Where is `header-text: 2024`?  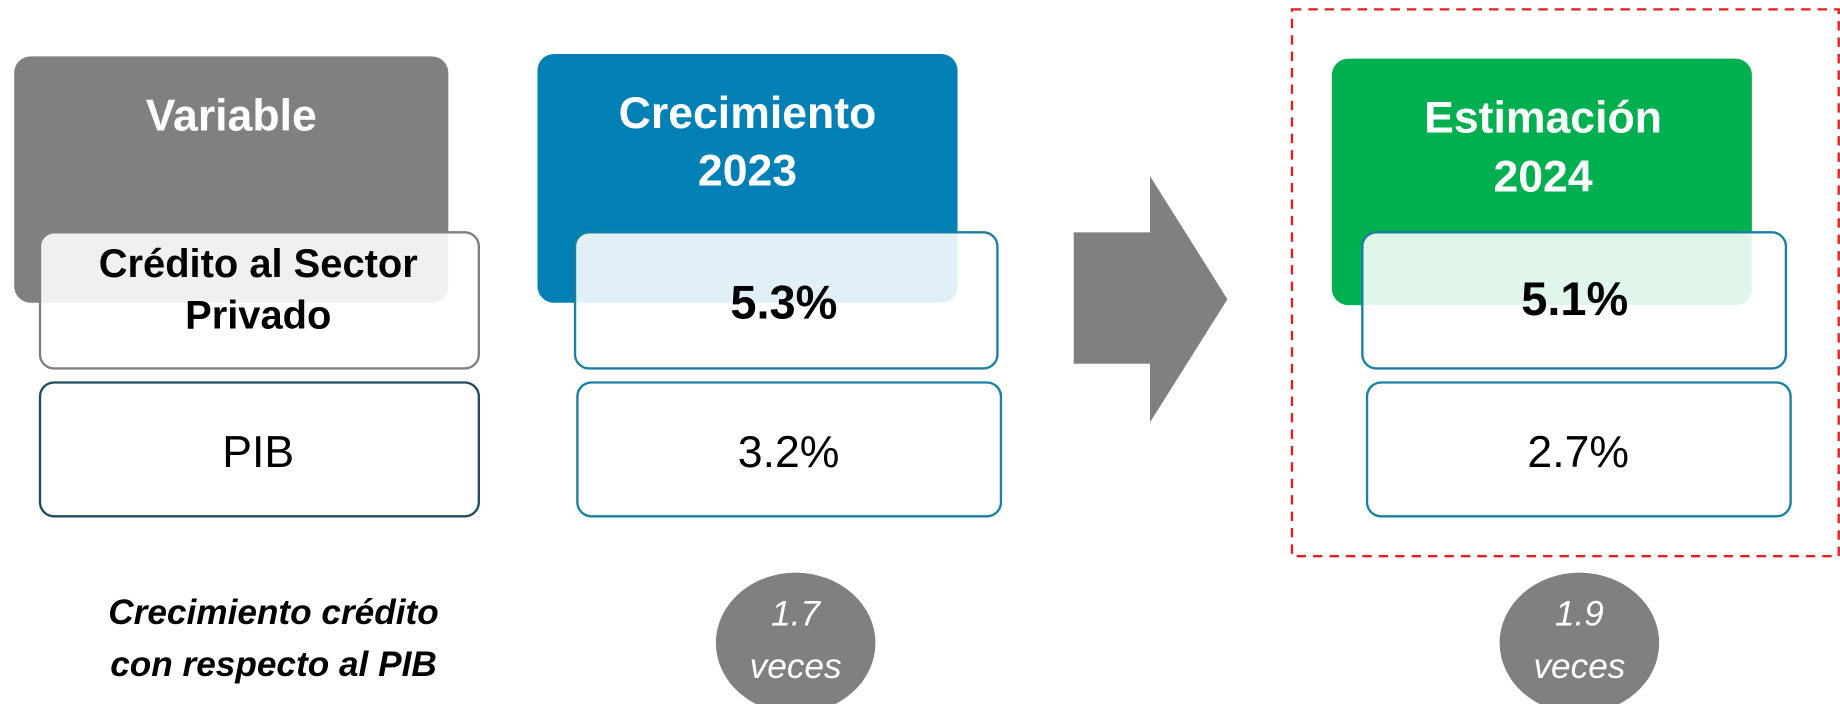 header-text: 2024 is located at coordinates (1542, 176).